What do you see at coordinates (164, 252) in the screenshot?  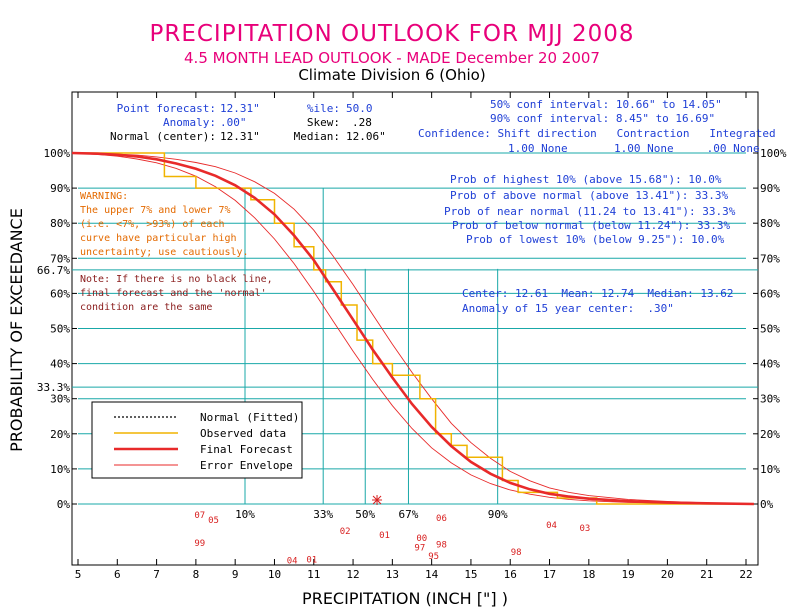 I see `warning-line: uncertainty; use cautiously.` at bounding box center [164, 252].